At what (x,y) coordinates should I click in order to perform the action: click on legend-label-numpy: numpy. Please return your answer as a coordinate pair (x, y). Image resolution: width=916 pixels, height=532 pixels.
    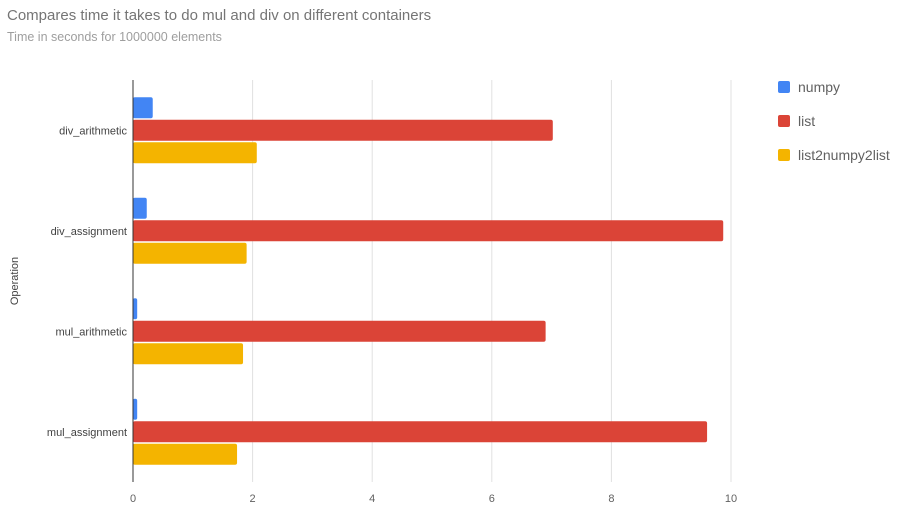
    Looking at the image, I should click on (819, 87).